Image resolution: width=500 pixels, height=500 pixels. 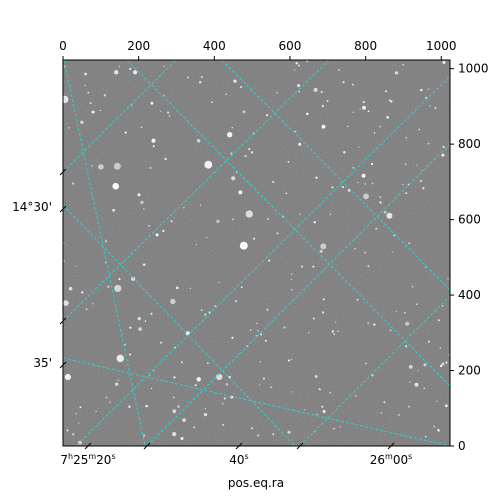 I want to click on ra-tick-mark, so click(x=147, y=446).